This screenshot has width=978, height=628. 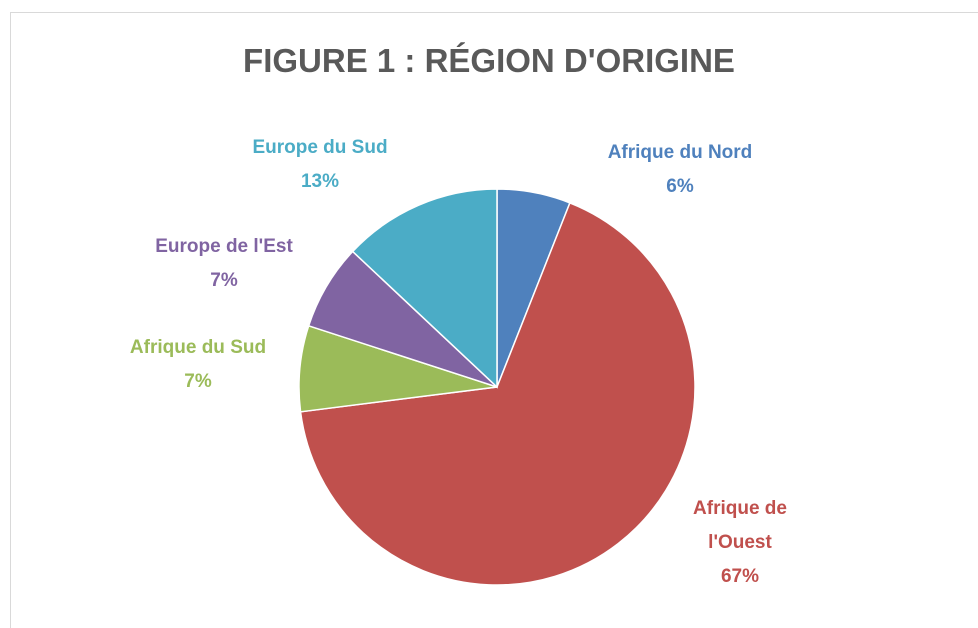 I want to click on category-label: Afrique du Nord, so click(x=680, y=152).